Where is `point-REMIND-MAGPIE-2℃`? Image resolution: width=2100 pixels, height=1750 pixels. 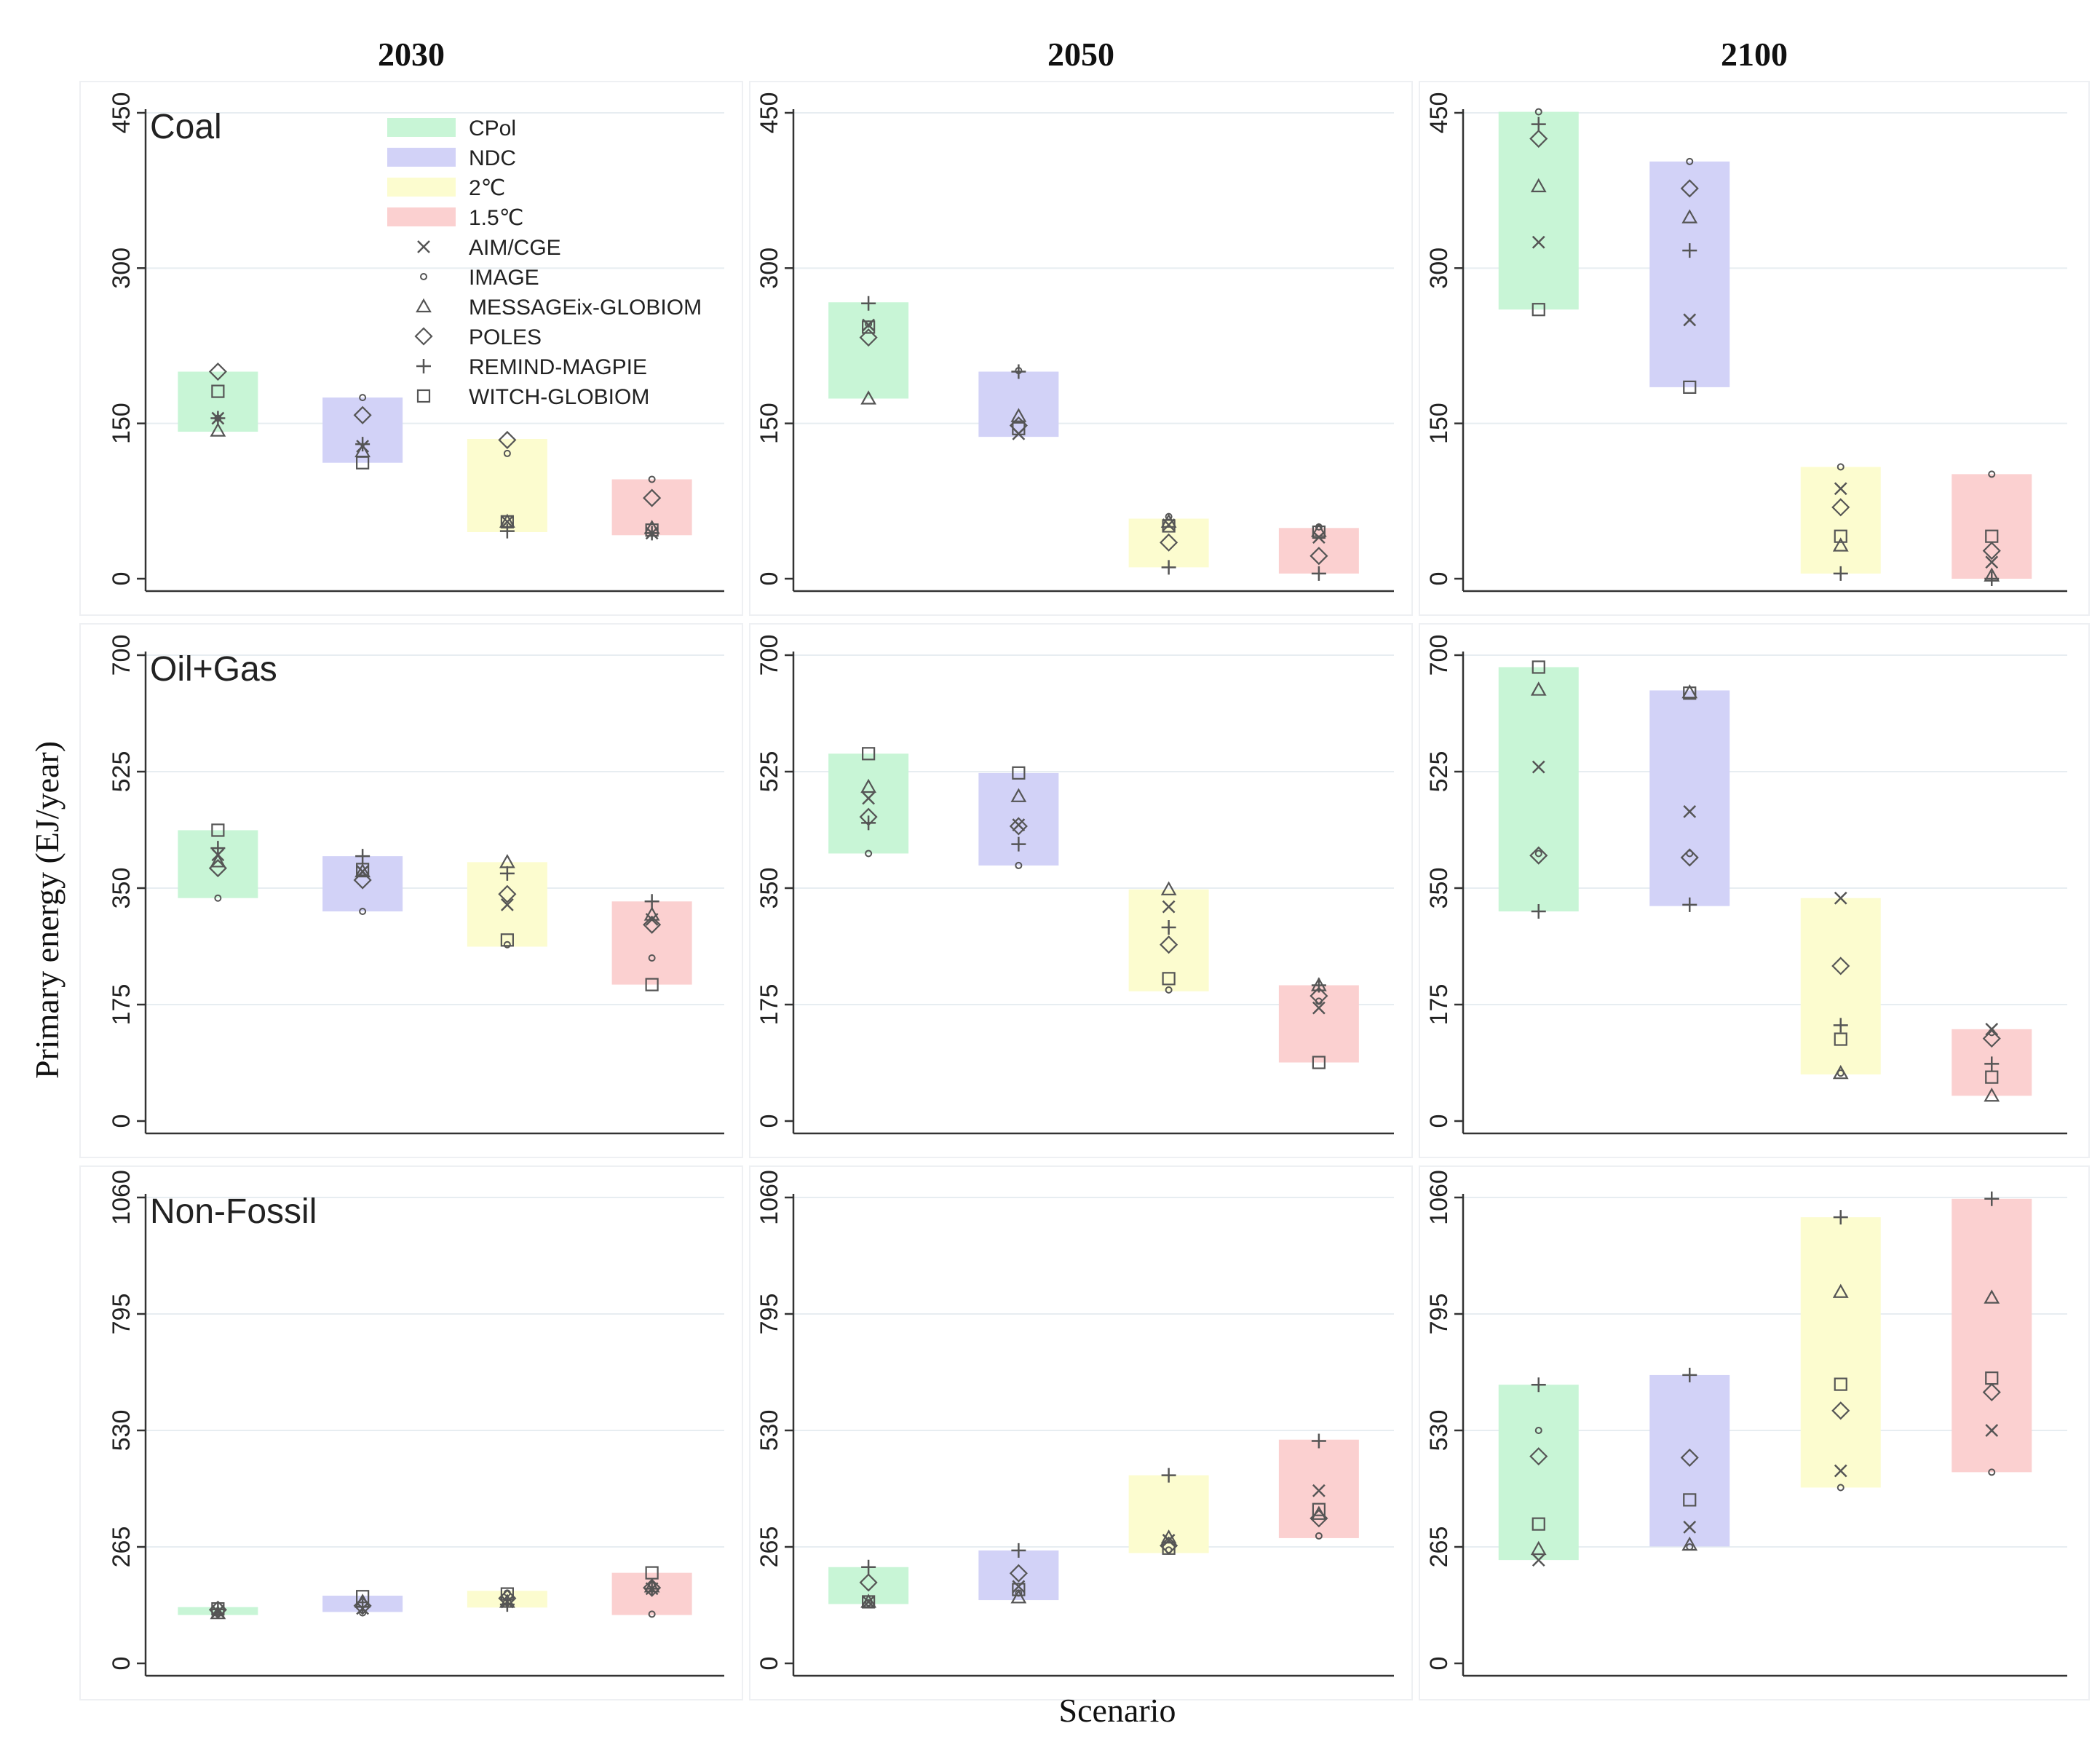
point-REMIND-MAGPIE-2℃ is located at coordinates (1840, 1025).